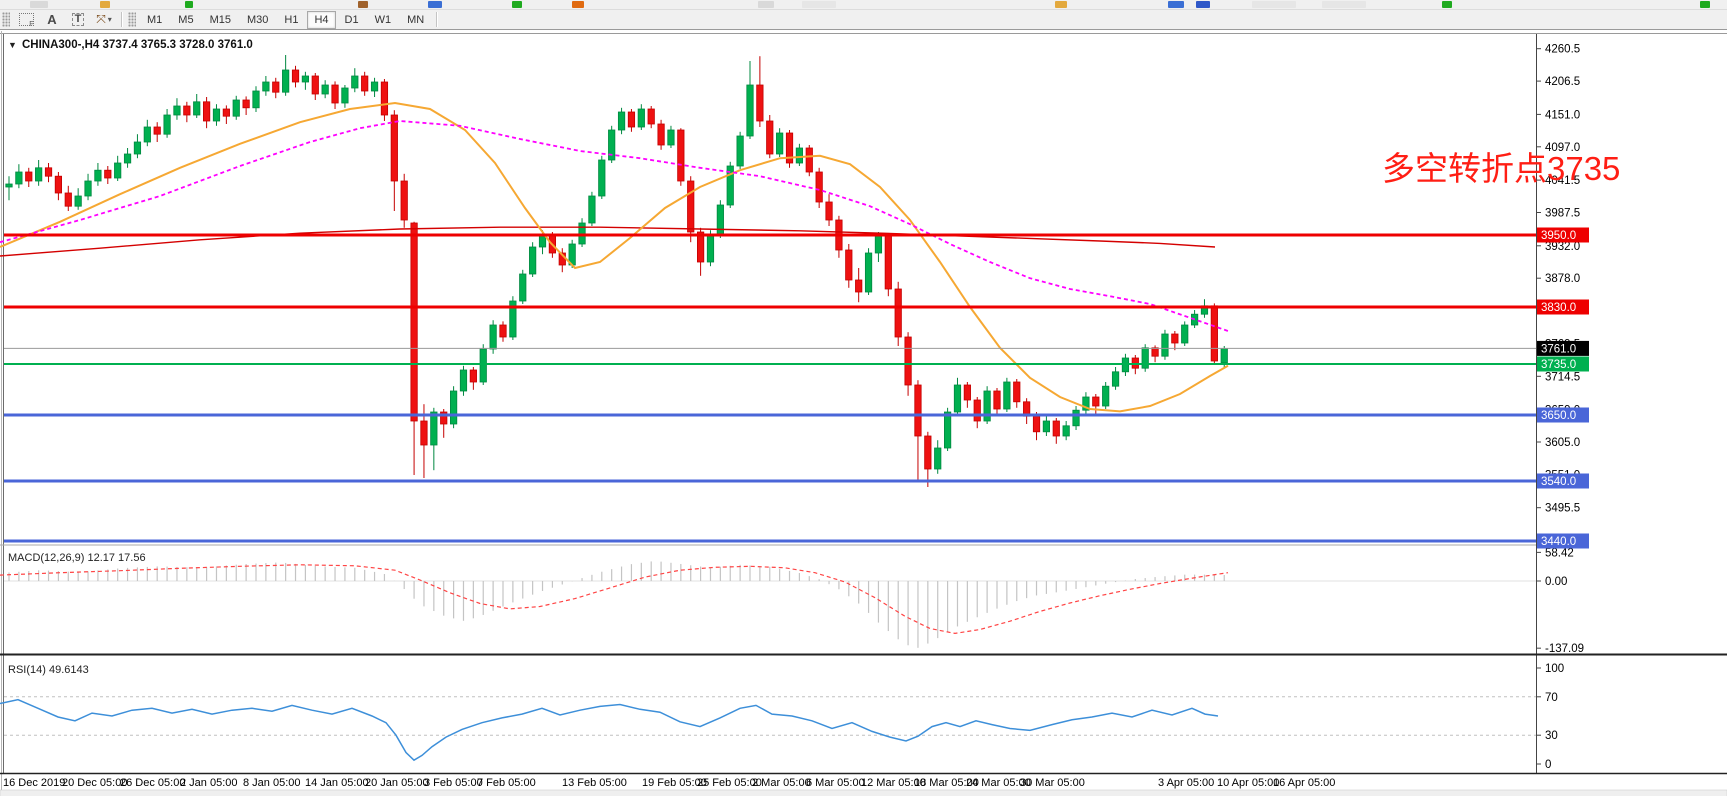 The height and width of the screenshot is (796, 1727). Describe the element at coordinates (1562, 181) in the screenshot. I see `price-axis-label: 4041.5` at that location.